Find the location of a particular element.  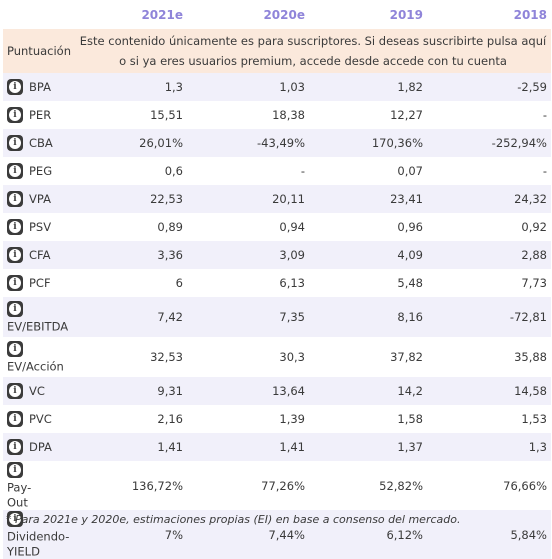

cell-2019: 1,82 is located at coordinates (368, 87).